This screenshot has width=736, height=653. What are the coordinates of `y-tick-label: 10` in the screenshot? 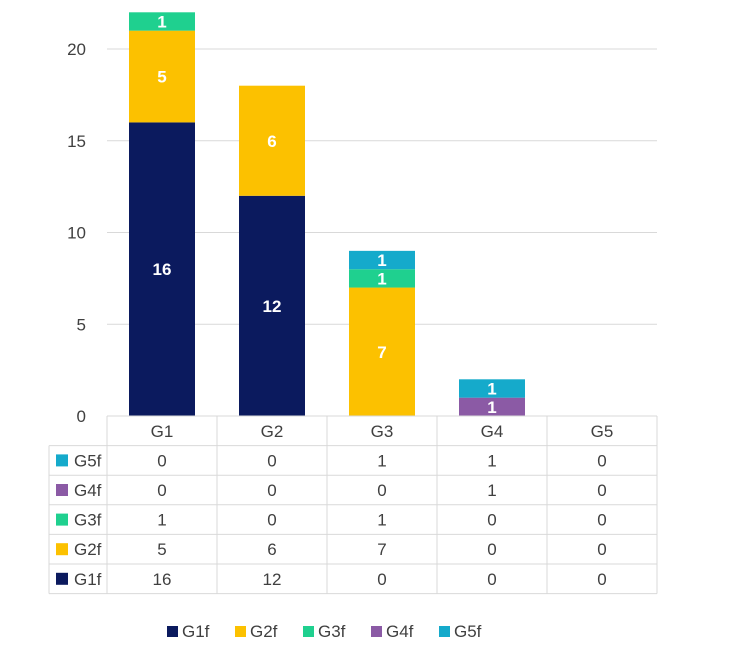 It's located at (76, 233).